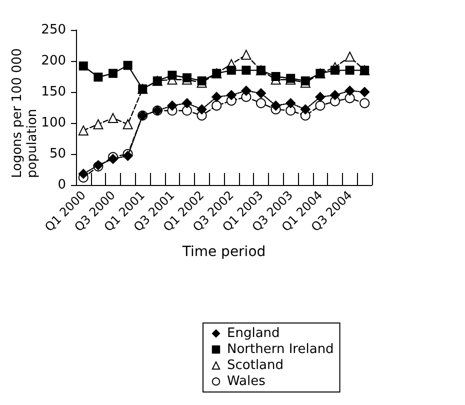 This screenshot has height=405, width=465. What do you see at coordinates (62, 185) in the screenshot?
I see `y-tick-label: 0` at bounding box center [62, 185].